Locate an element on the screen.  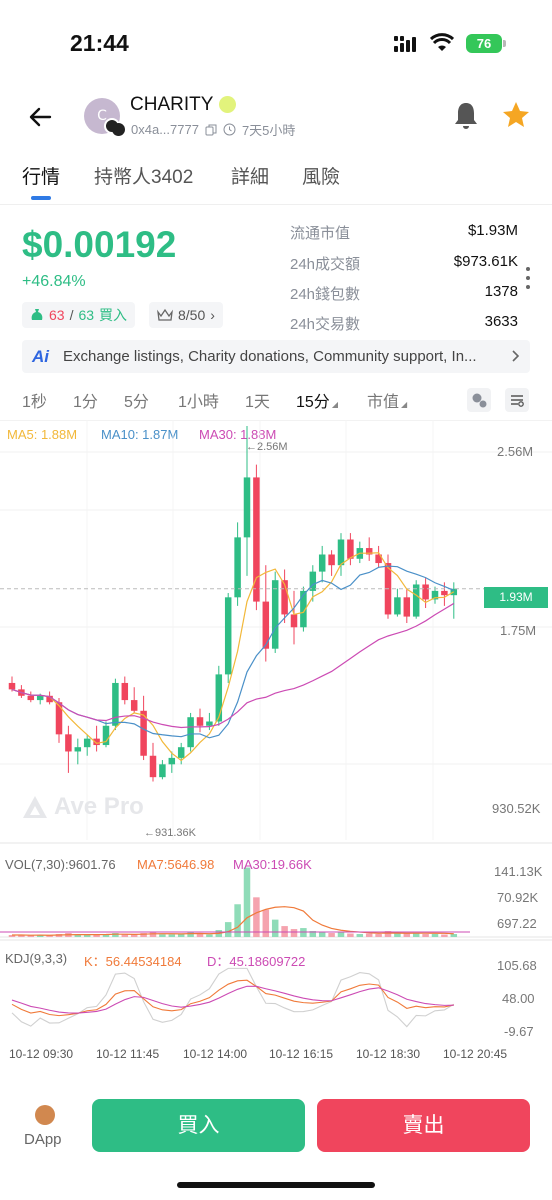
kdj-j-line is located at coordinates (233, 997).